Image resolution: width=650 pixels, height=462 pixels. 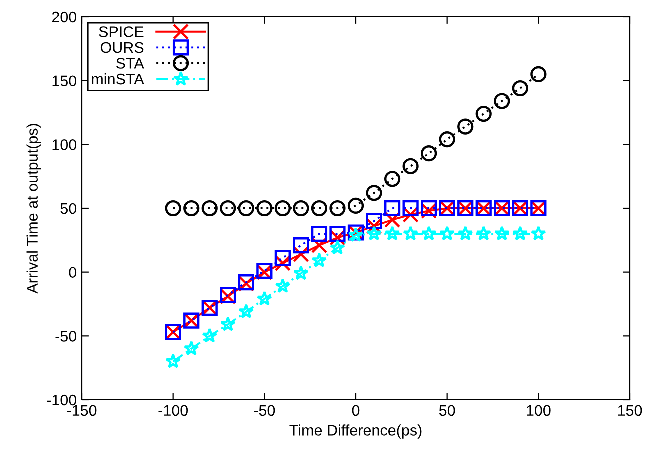 I want to click on y-tick-label: 50, so click(x=68, y=208).